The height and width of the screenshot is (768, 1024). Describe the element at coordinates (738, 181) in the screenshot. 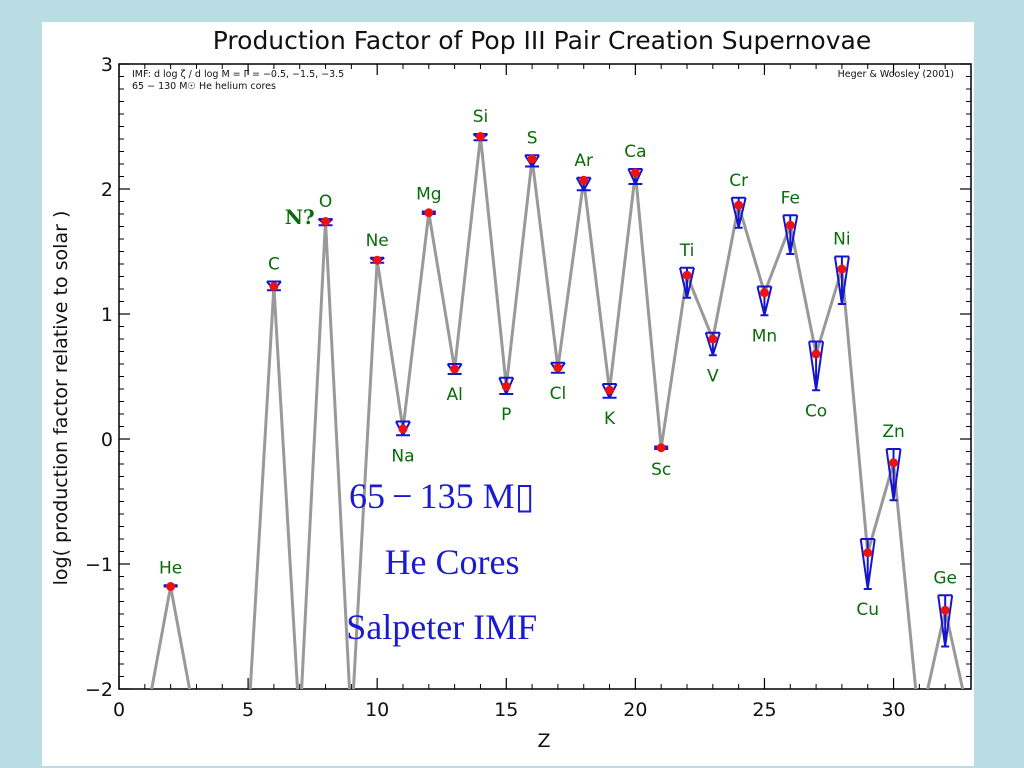

I see `element-label-cr: Cr` at that location.